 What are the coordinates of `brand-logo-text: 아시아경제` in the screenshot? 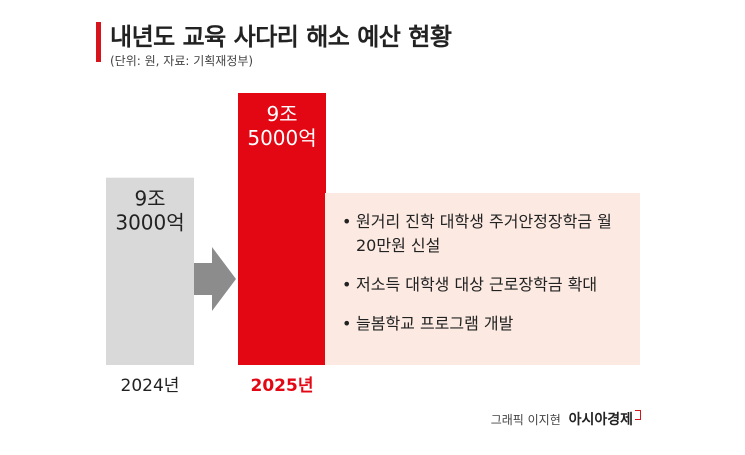 It's located at (600, 420).